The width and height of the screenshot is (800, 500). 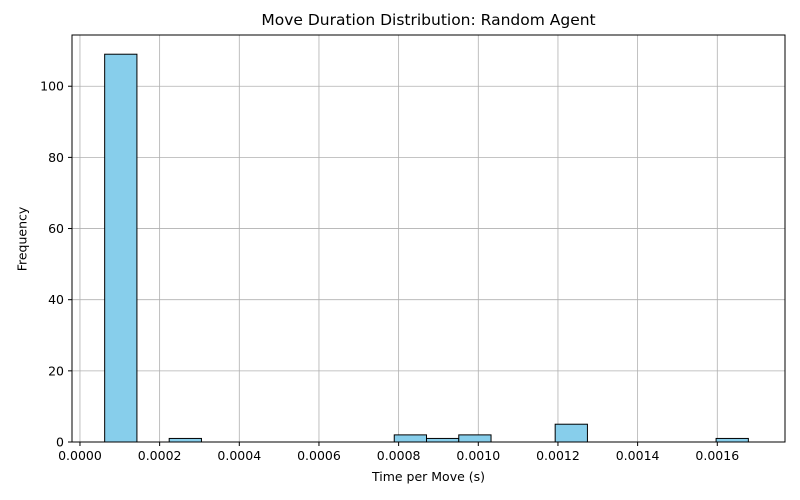 I want to click on x-tick-label: 0.0002, so click(x=160, y=455).